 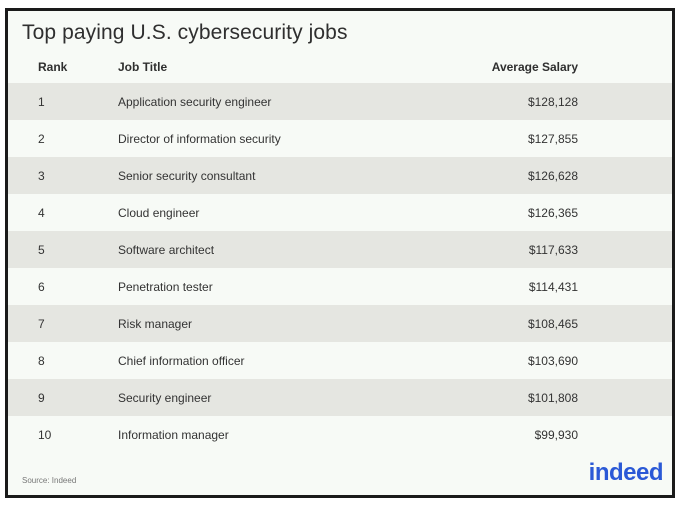 I want to click on cell-job-title: Risk manager, so click(x=155, y=324).